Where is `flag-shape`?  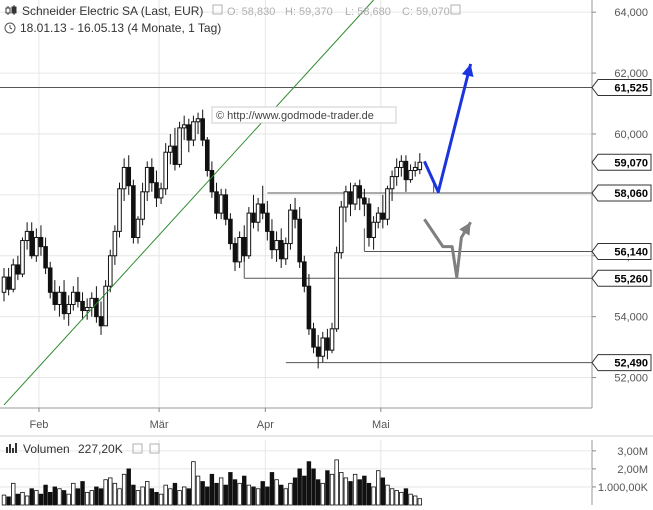 flag-shape is located at coordinates (621, 251).